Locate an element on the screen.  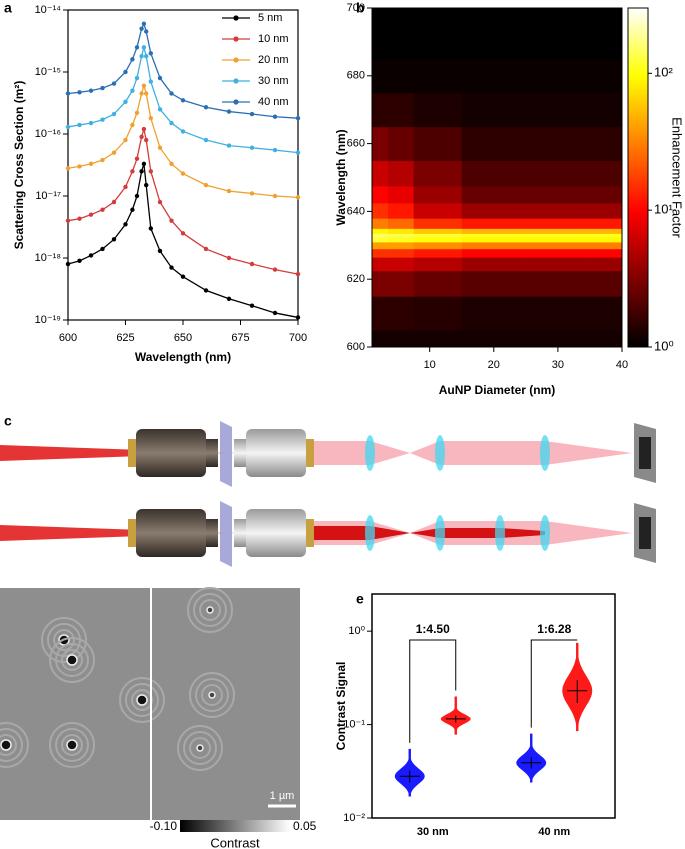
reference-beam is located at coordinates (425, 533).